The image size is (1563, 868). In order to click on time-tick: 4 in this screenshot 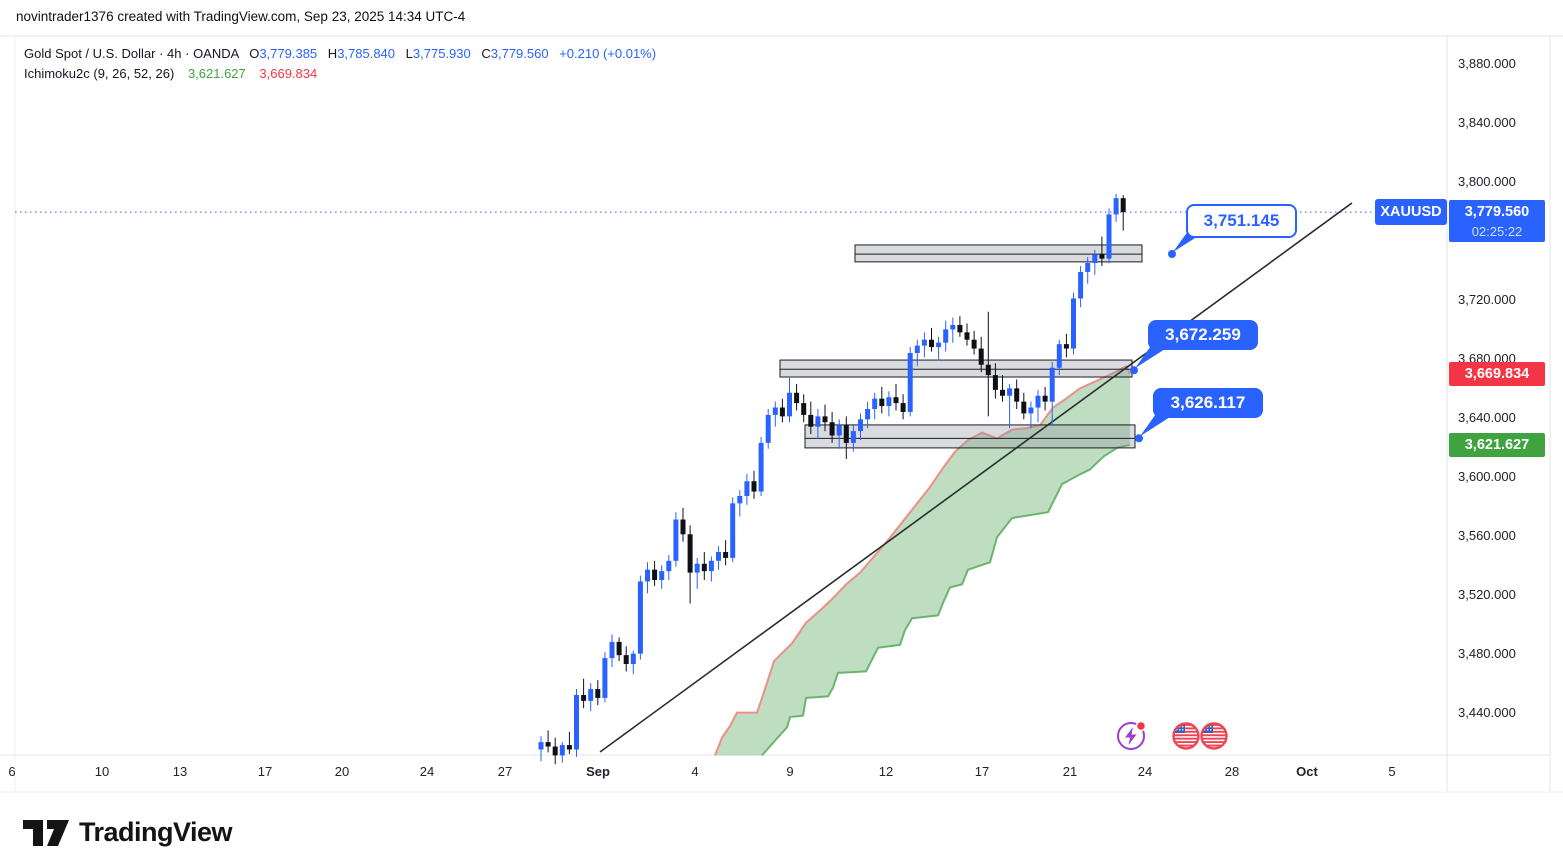, I will do `click(695, 771)`.